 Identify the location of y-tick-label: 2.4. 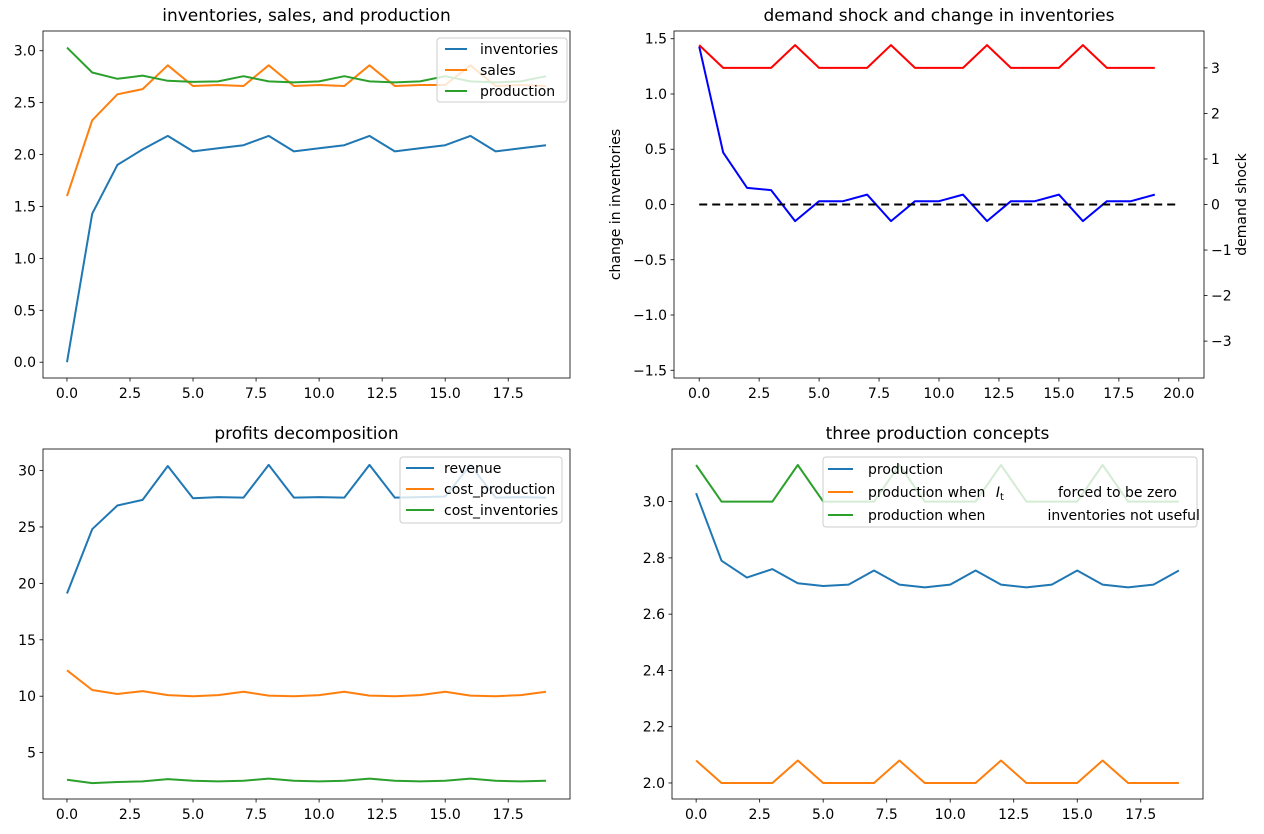
(654, 671).